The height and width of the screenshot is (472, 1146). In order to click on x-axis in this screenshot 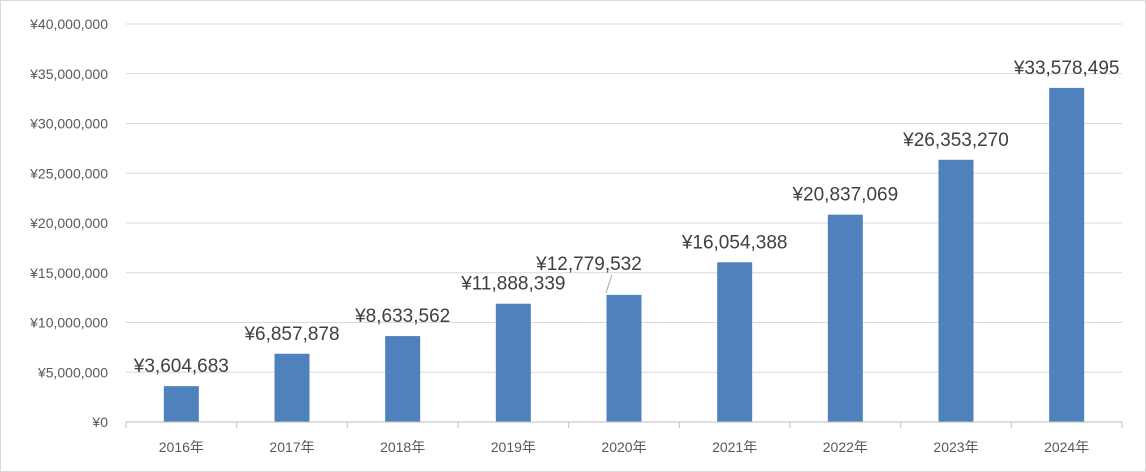, I will do `click(624, 424)`.